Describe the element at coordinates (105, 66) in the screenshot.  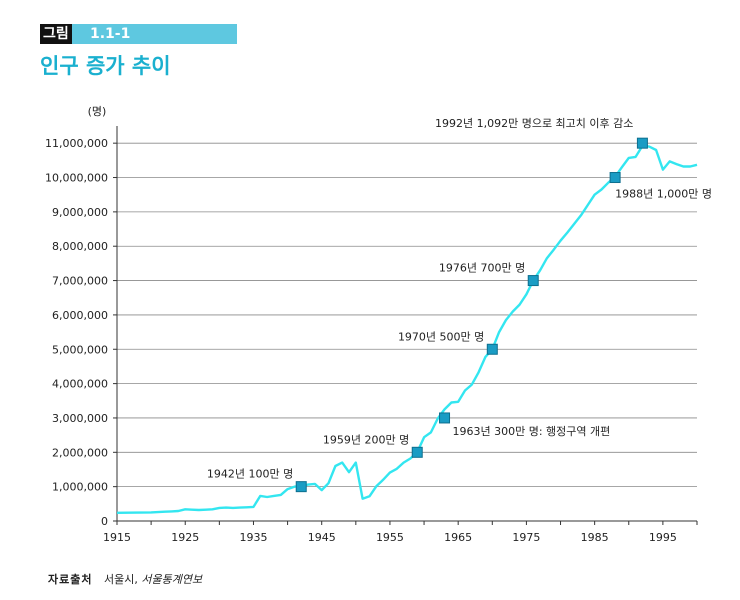
I see `figure-title: 인구 증가 추이` at that location.